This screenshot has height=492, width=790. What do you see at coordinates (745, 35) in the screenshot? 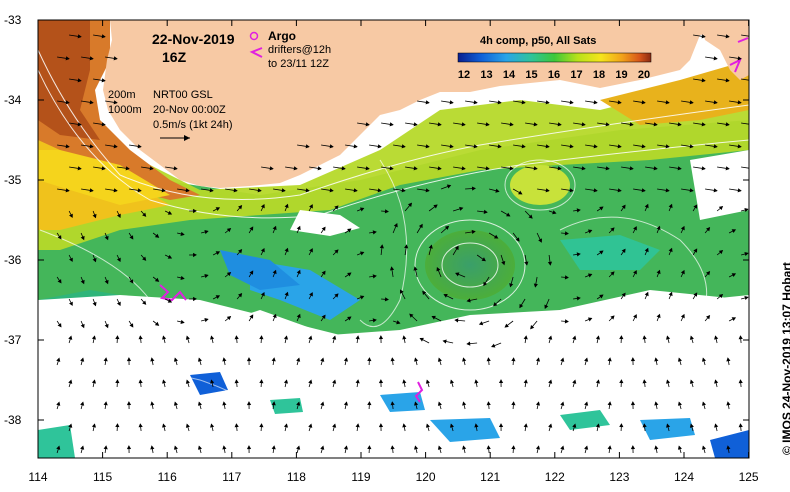
I see `current-arrow` at bounding box center [745, 35].